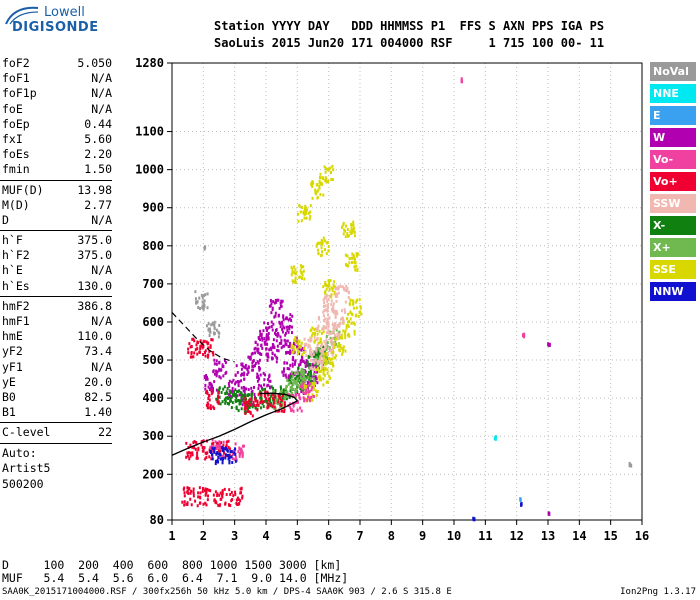 The width and height of the screenshot is (700, 600). What do you see at coordinates (23, 189) in the screenshot?
I see `param-name: MUF(D)` at bounding box center [23, 189].